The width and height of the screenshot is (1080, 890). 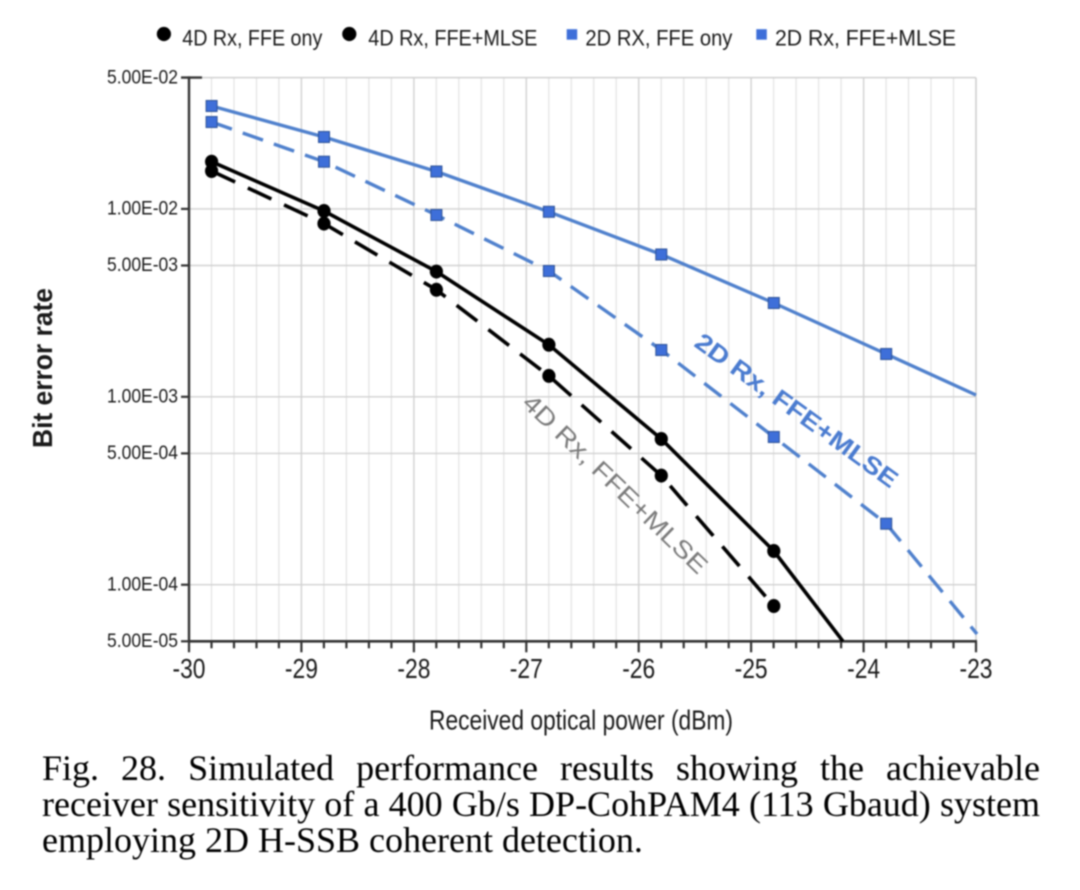 I want to click on svg-text: -27, so click(x=526, y=668).